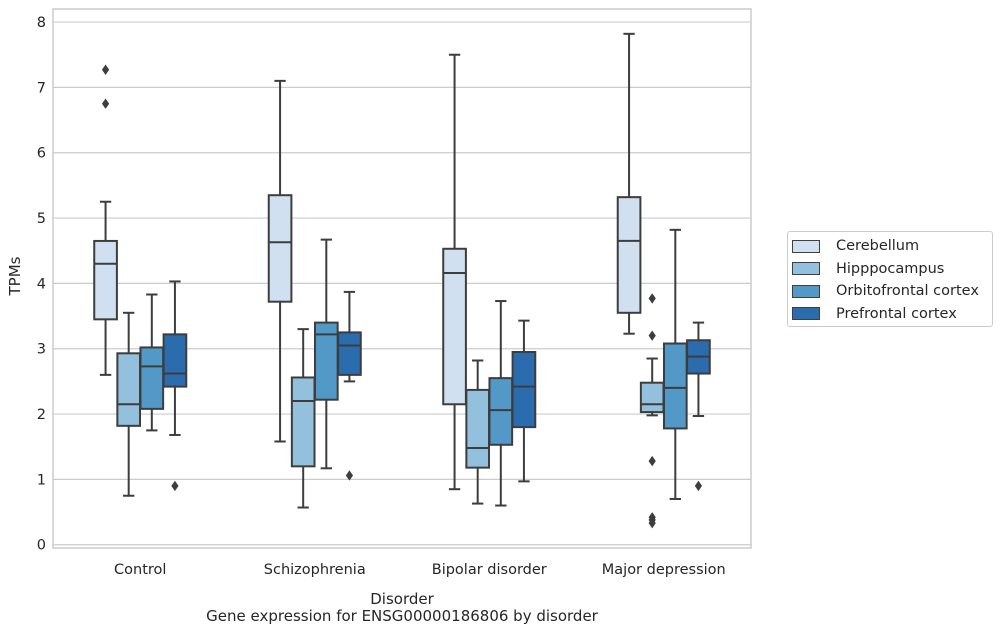 This screenshot has width=1003, height=634. What do you see at coordinates (896, 313) in the screenshot?
I see `legend-label: Prefrontal cortex` at bounding box center [896, 313].